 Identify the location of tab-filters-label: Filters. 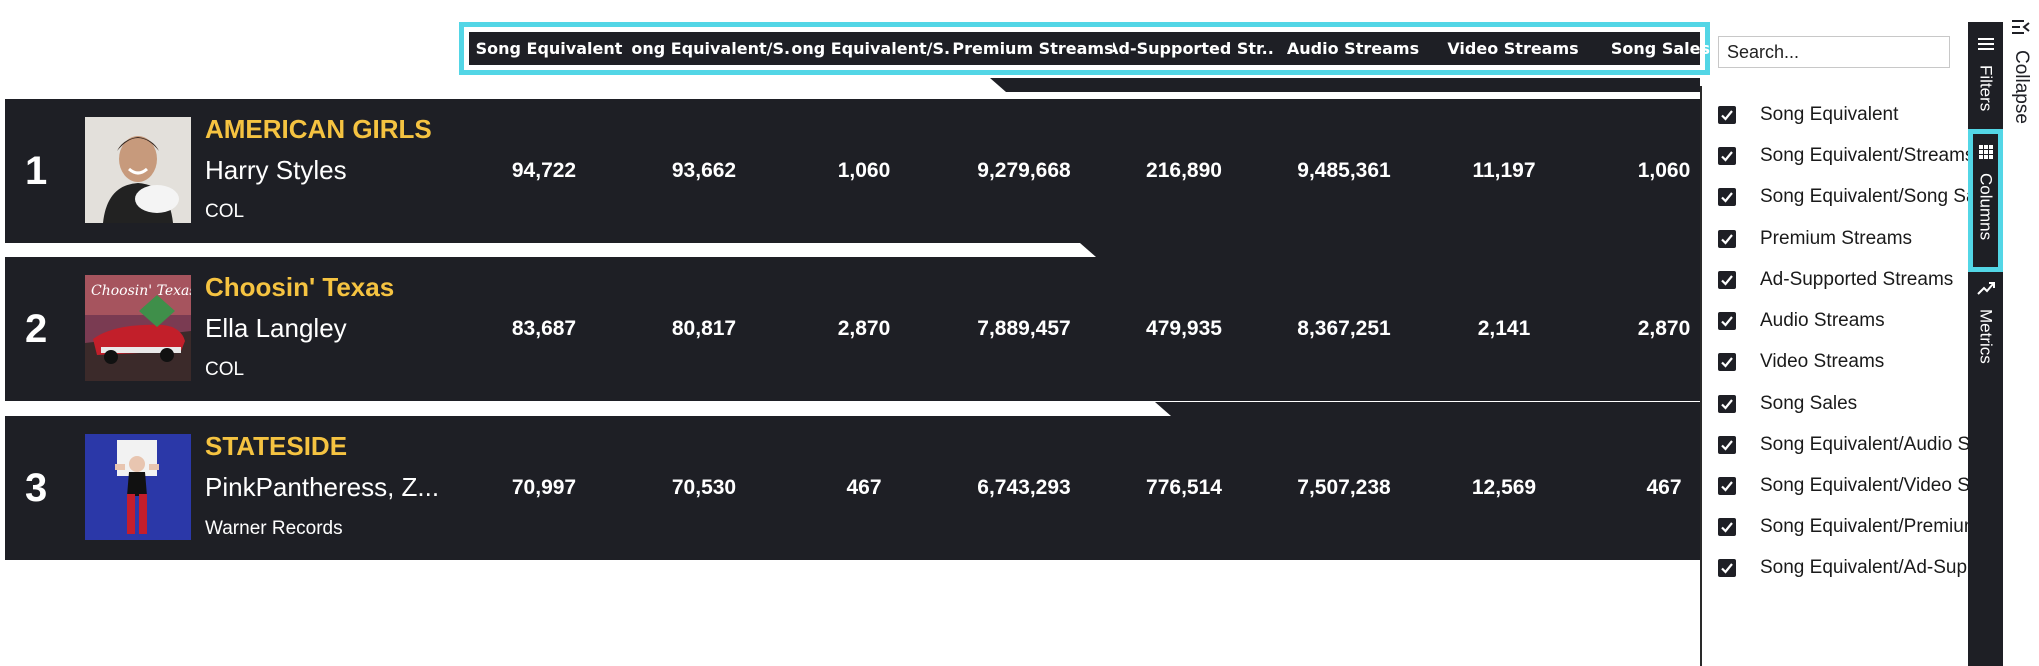
(1986, 88).